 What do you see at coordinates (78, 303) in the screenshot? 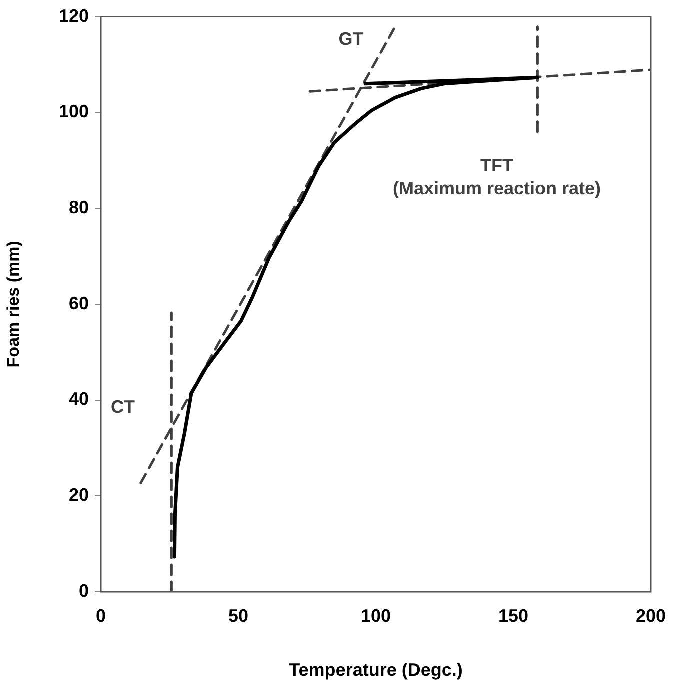
I see `y-tick-label: 60` at bounding box center [78, 303].